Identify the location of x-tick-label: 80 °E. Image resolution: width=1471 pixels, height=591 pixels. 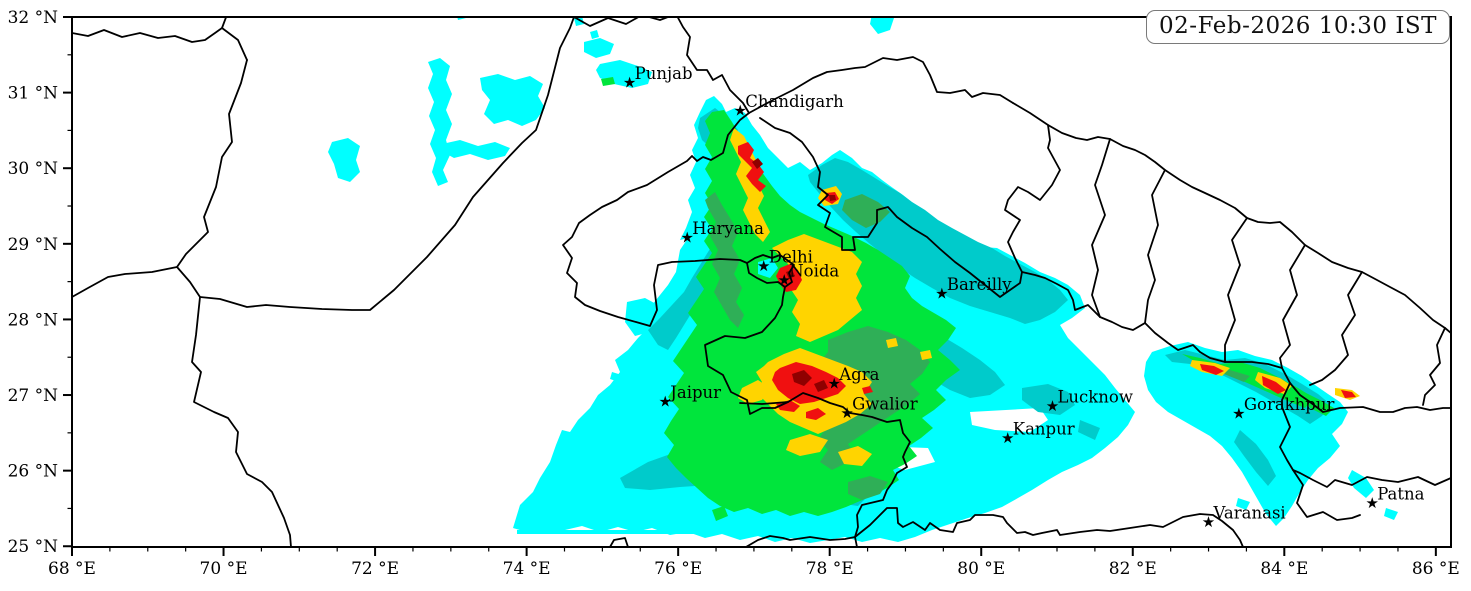
(981, 569).